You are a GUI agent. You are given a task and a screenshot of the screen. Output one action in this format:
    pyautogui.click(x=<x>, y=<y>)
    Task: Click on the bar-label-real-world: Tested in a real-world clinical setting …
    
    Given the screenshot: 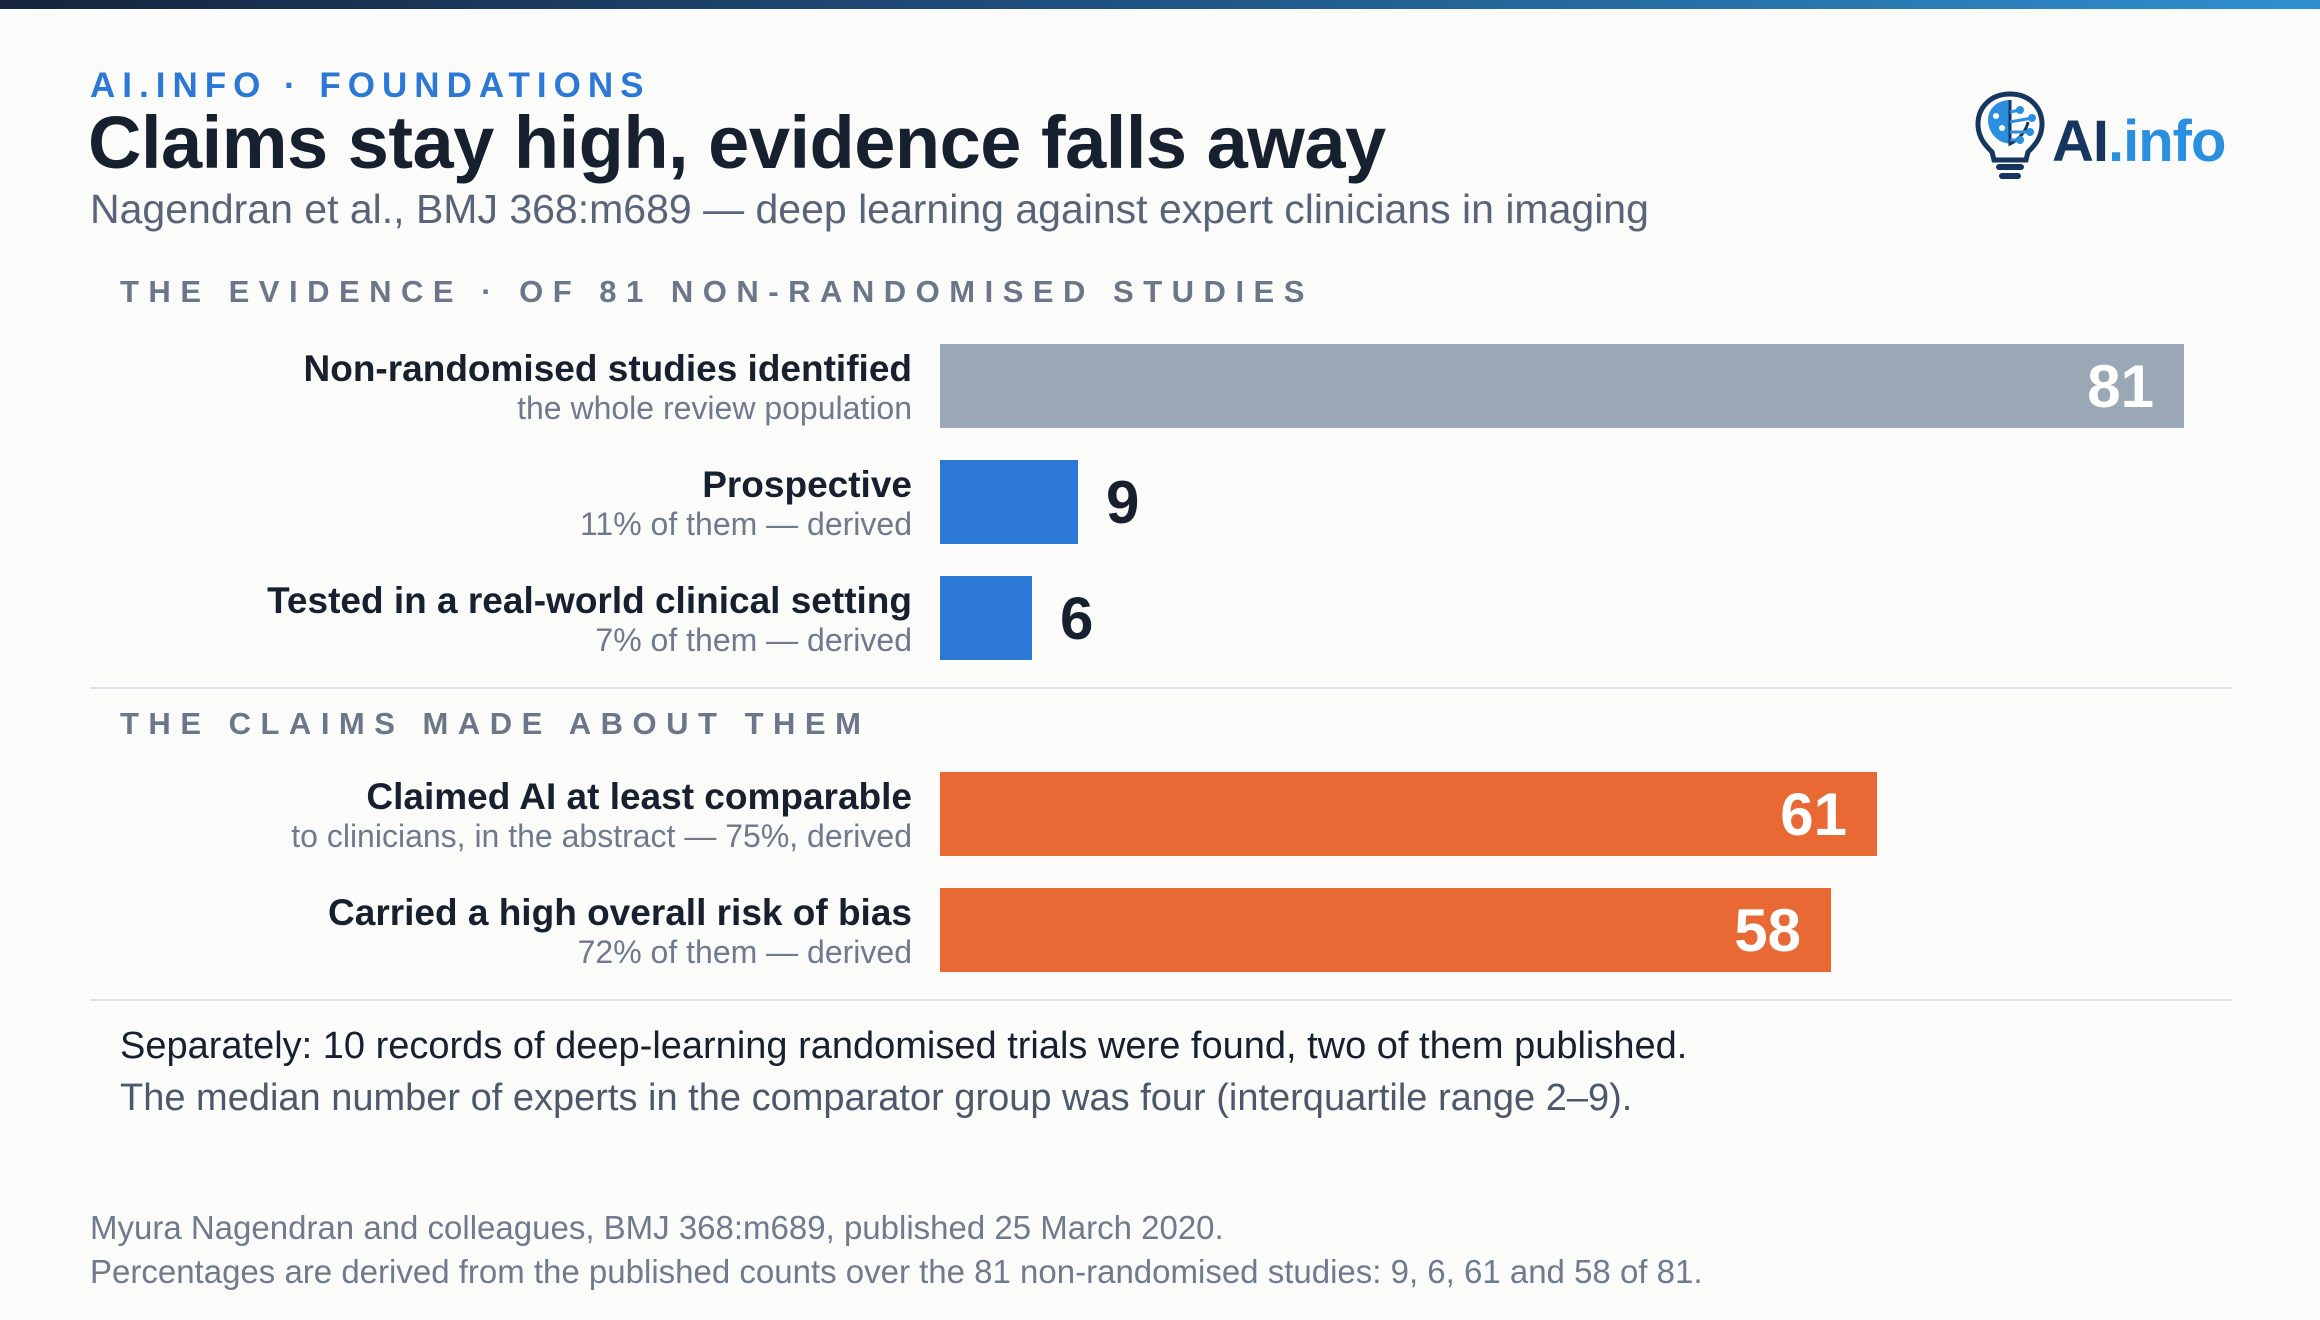 What is the action you would take?
    pyautogui.click(x=589, y=619)
    